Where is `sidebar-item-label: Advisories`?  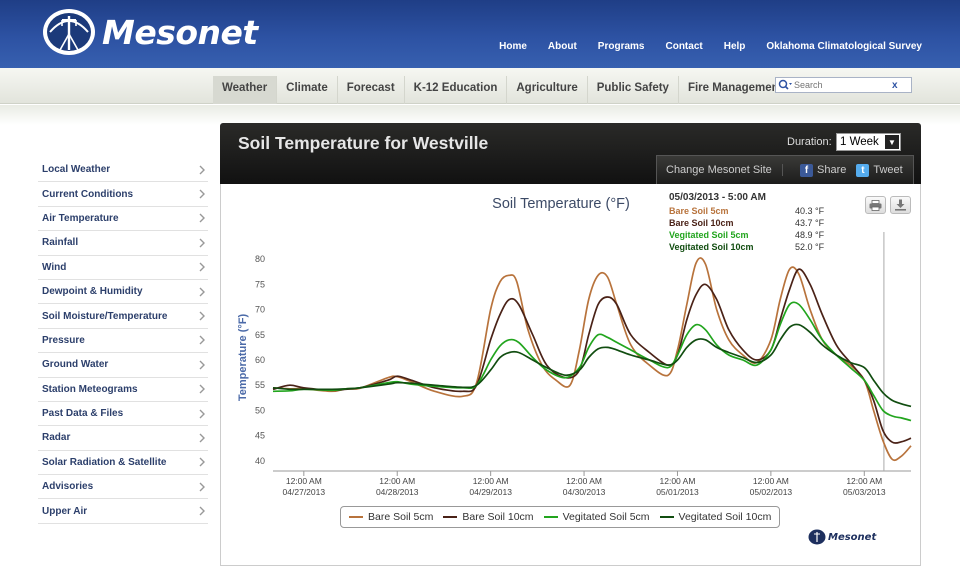 sidebar-item-label: Advisories is located at coordinates (68, 487).